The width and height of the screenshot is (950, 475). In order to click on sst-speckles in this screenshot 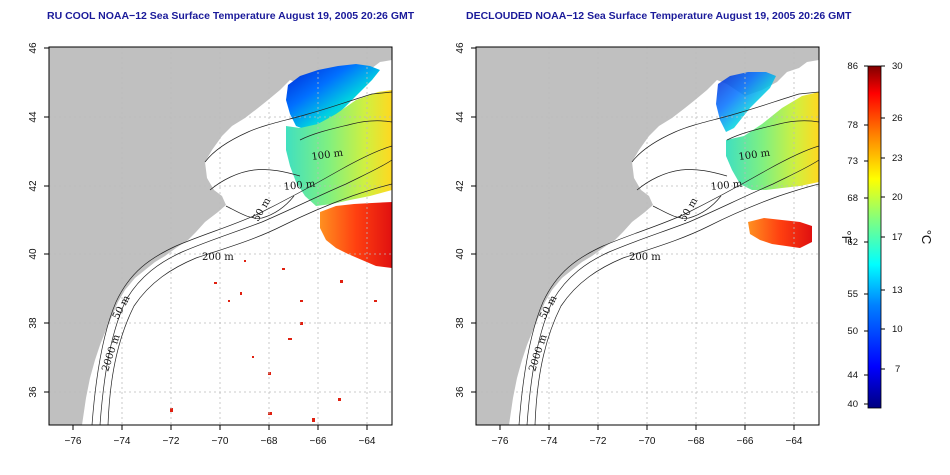, I will do `click(273, 341)`.